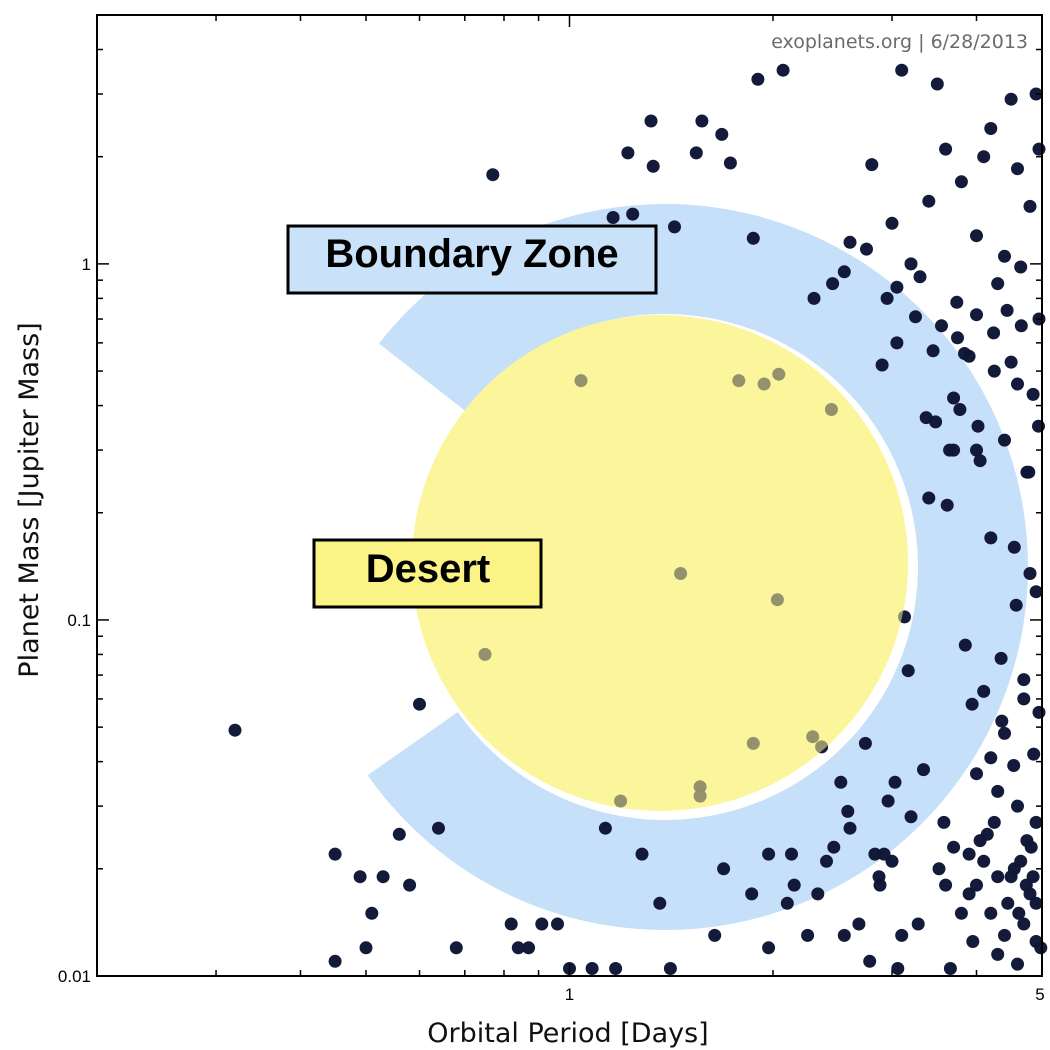 The image size is (1050, 1050). Describe the element at coordinates (569, 994) in the screenshot. I see `x-tick-label: 1` at that location.